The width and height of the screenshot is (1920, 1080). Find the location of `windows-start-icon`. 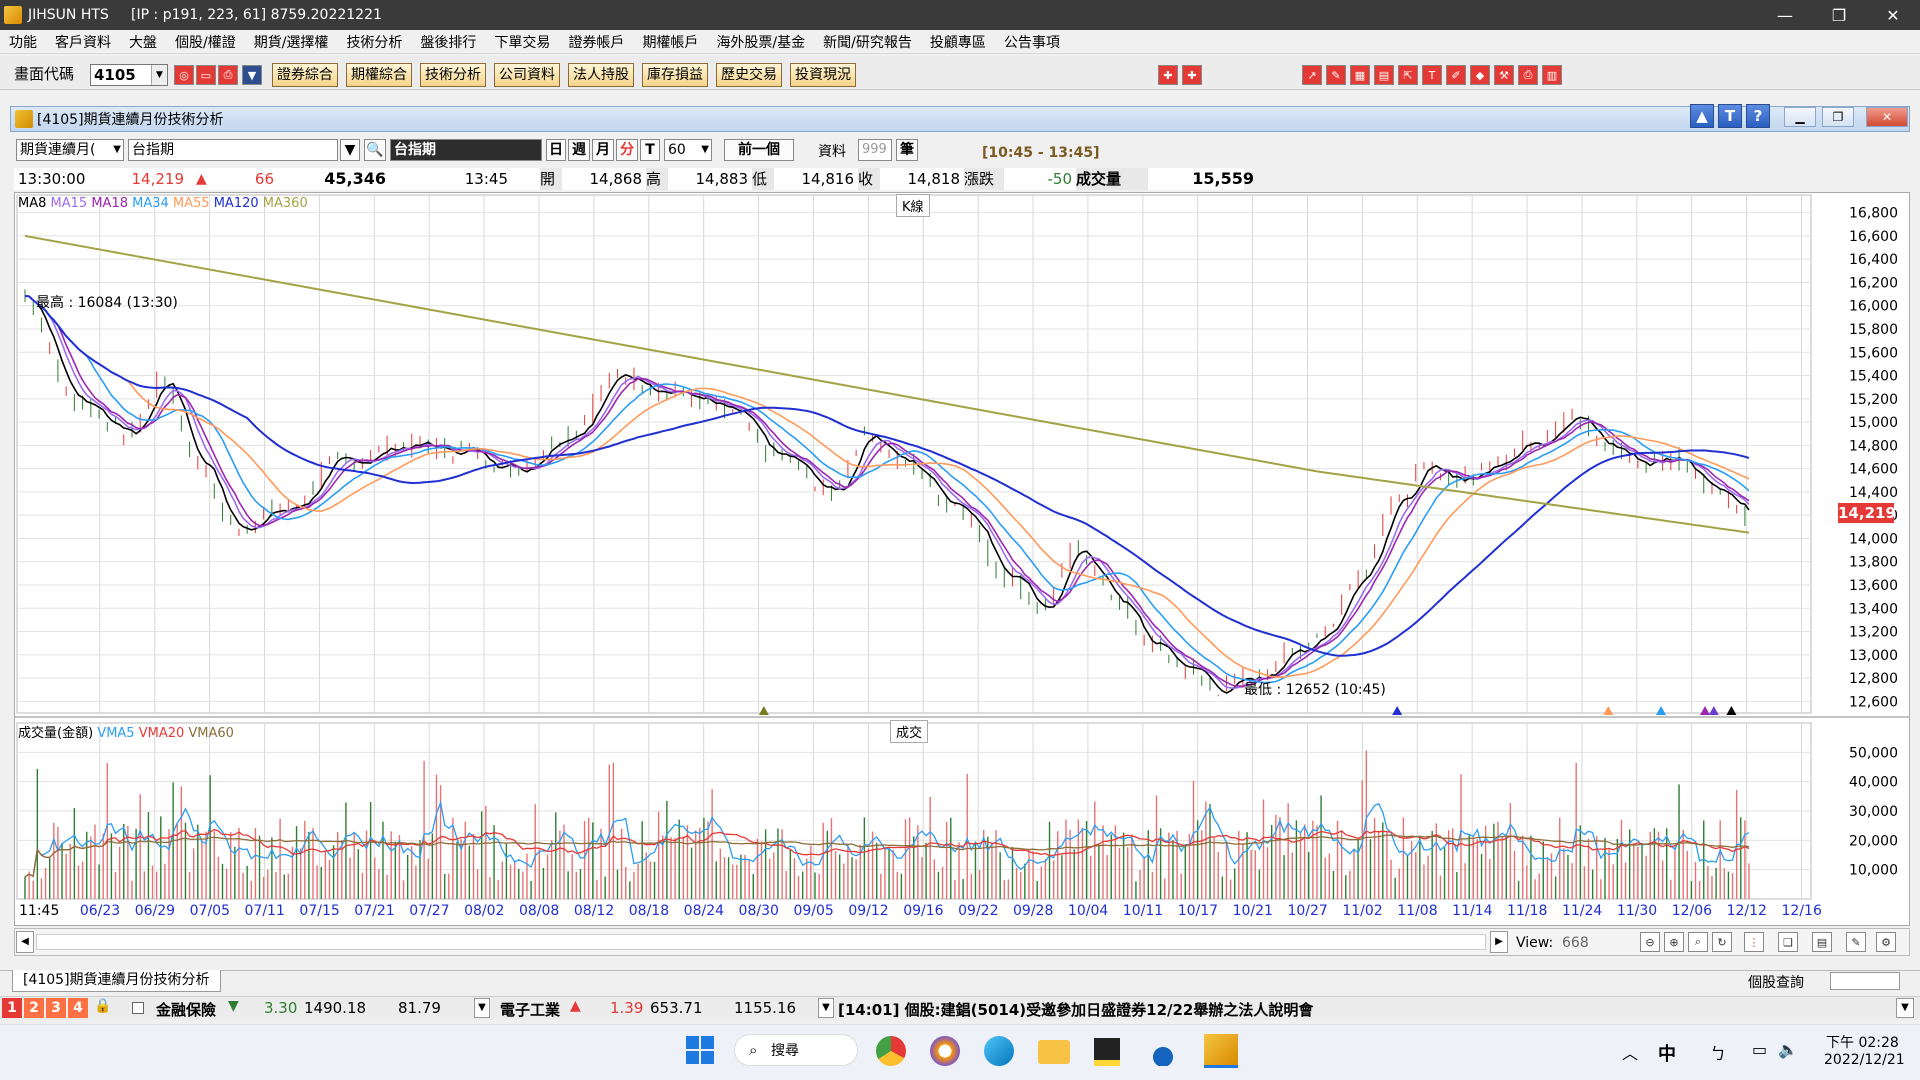

windows-start-icon is located at coordinates (700, 1050).